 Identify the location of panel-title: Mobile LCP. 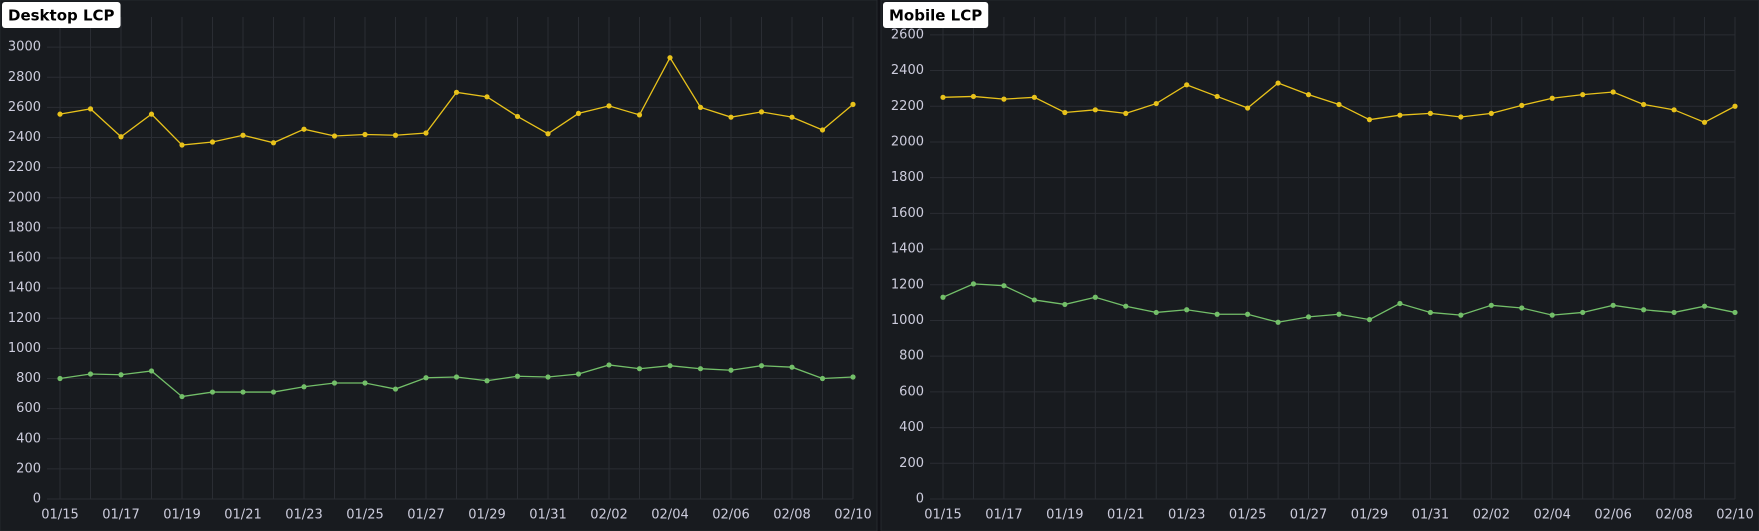
(936, 15).